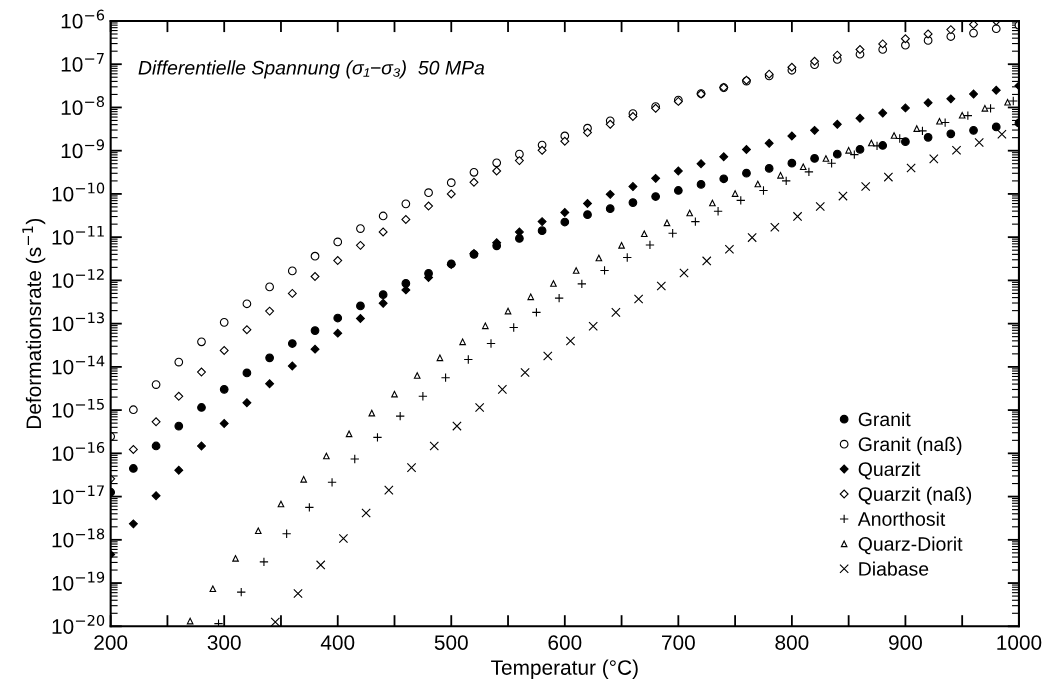 Image resolution: width=1044 pixels, height=699 pixels. What do you see at coordinates (78, 495) in the screenshot?
I see `y-tick-label: 10$^{−17}$` at bounding box center [78, 495].